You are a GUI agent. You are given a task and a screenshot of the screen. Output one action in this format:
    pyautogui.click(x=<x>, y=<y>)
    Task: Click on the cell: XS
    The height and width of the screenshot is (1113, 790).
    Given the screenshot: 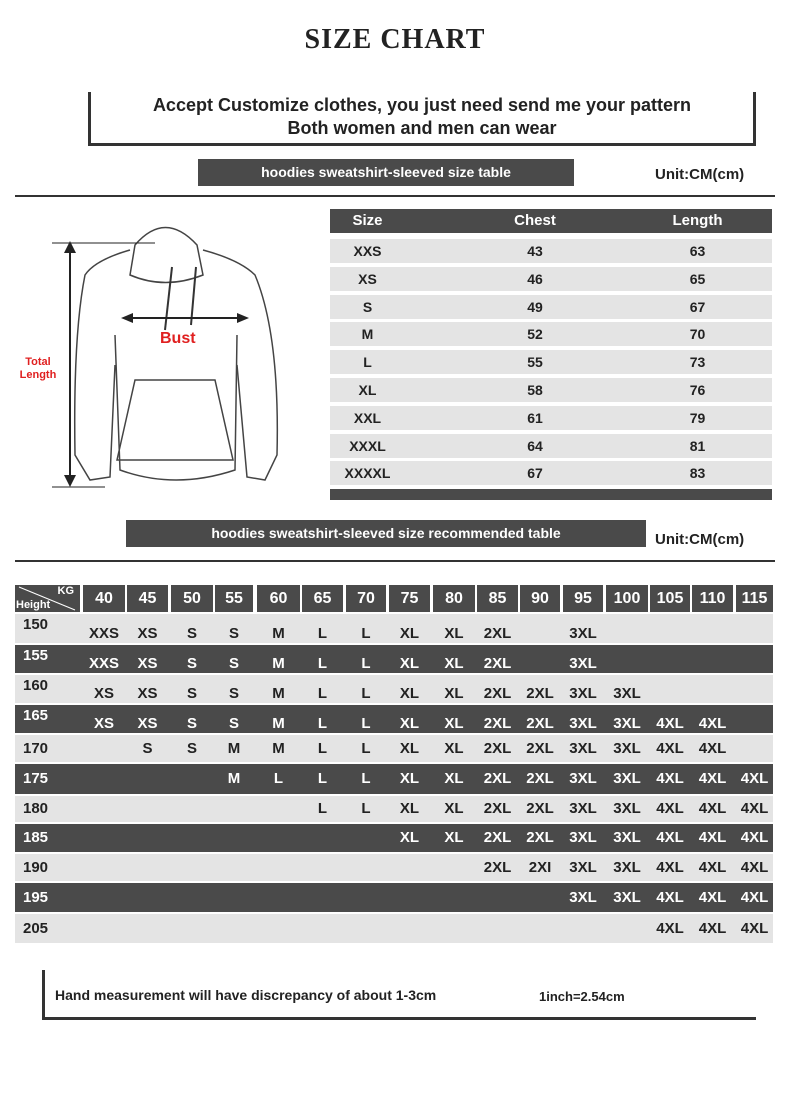 What is the action you would take?
    pyautogui.click(x=367, y=278)
    